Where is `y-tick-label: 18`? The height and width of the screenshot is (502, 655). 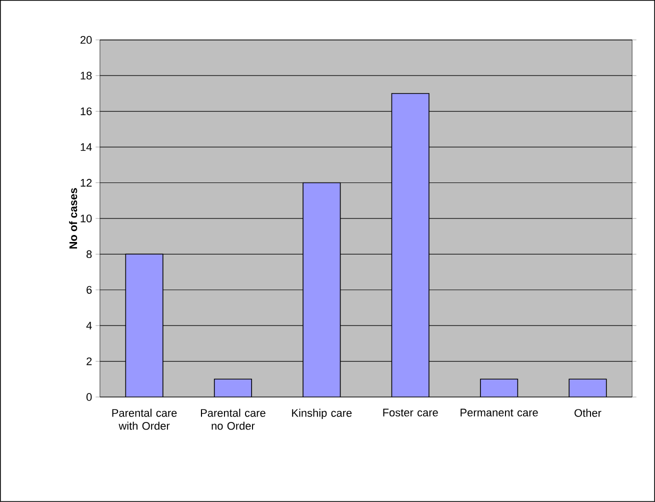
y-tick-label: 18 is located at coordinates (86, 76).